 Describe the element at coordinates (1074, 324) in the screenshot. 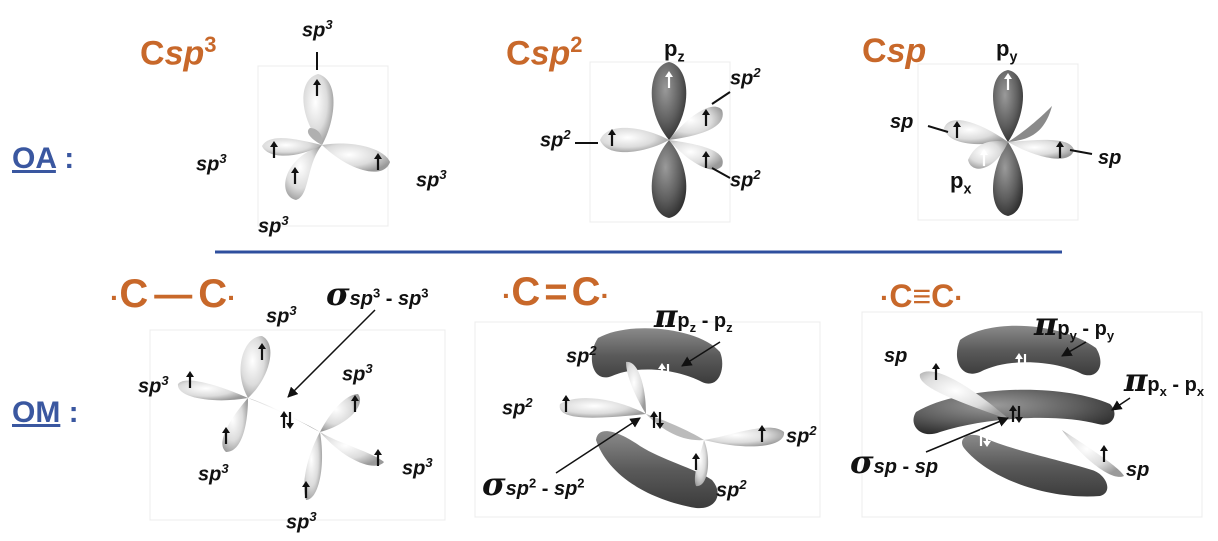

I see `bond-label-pi-py: πpy - py` at that location.